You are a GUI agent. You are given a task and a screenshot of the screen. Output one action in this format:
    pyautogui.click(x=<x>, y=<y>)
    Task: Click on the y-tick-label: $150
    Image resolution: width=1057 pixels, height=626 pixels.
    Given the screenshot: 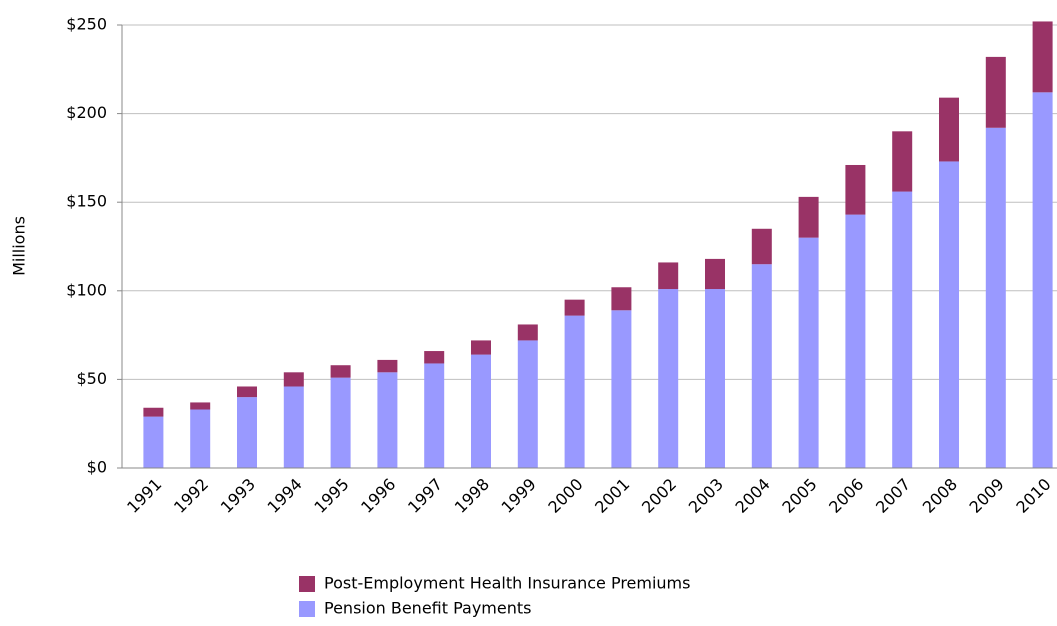 What is the action you would take?
    pyautogui.click(x=86, y=201)
    